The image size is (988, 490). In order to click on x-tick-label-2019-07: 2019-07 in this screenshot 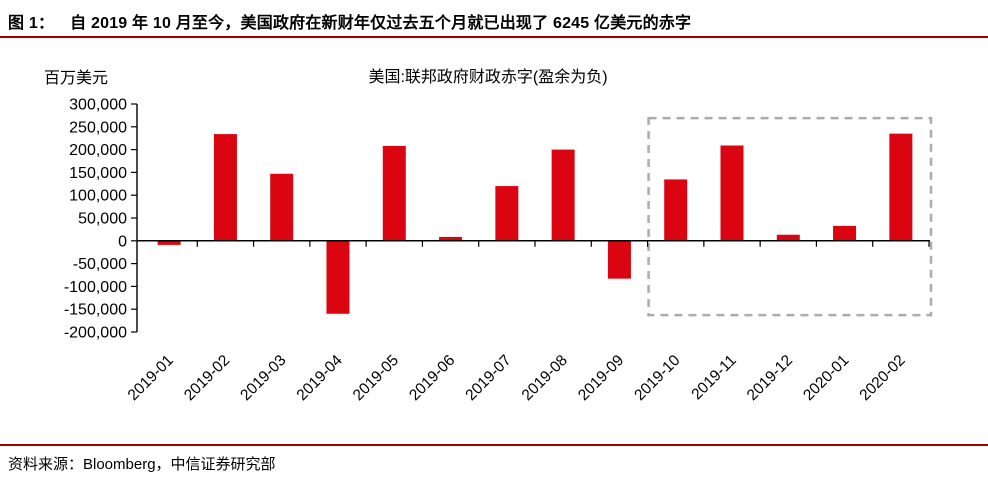, I will do `click(488, 378)`.